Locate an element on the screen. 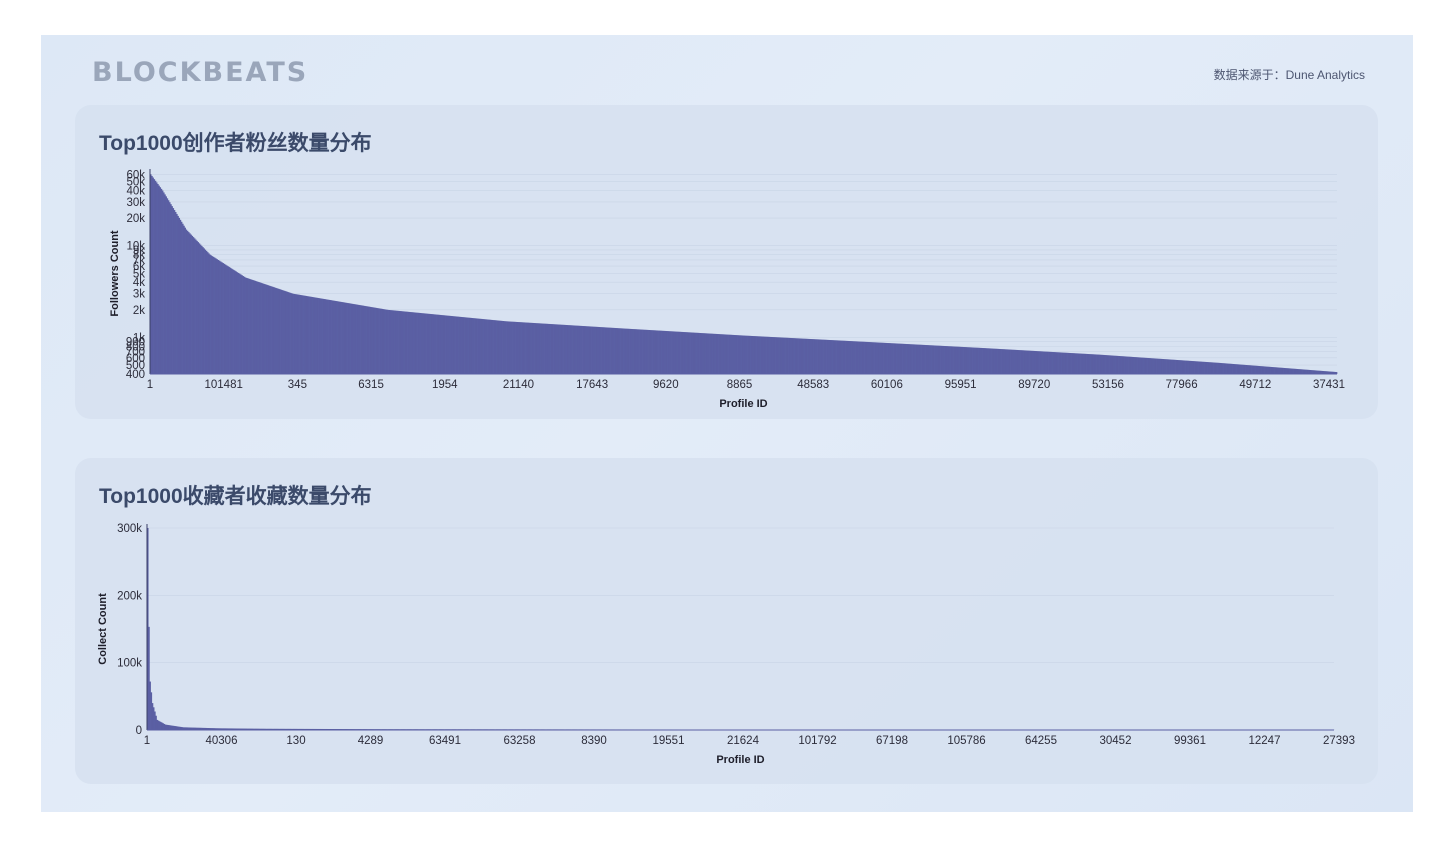 The width and height of the screenshot is (1452, 850). x-tick-label: 53156 is located at coordinates (1108, 385).